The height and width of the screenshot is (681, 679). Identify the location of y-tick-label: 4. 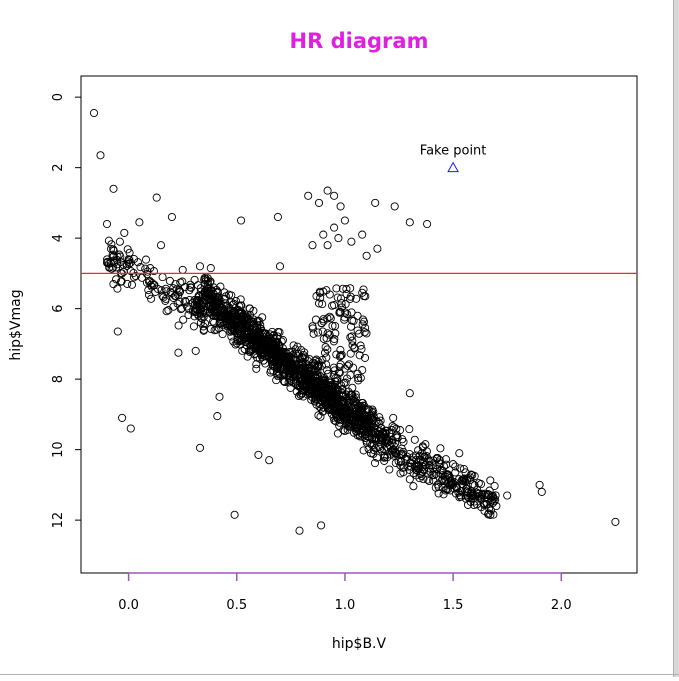
(58, 238).